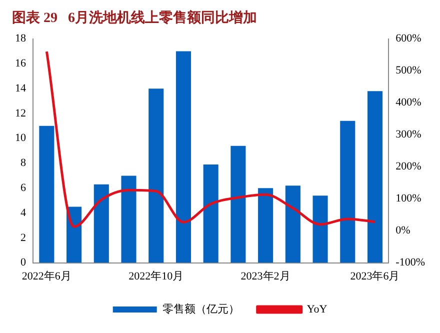  What do you see at coordinates (409, 102) in the screenshot?
I see `y2-tick-label: 400%` at bounding box center [409, 102].